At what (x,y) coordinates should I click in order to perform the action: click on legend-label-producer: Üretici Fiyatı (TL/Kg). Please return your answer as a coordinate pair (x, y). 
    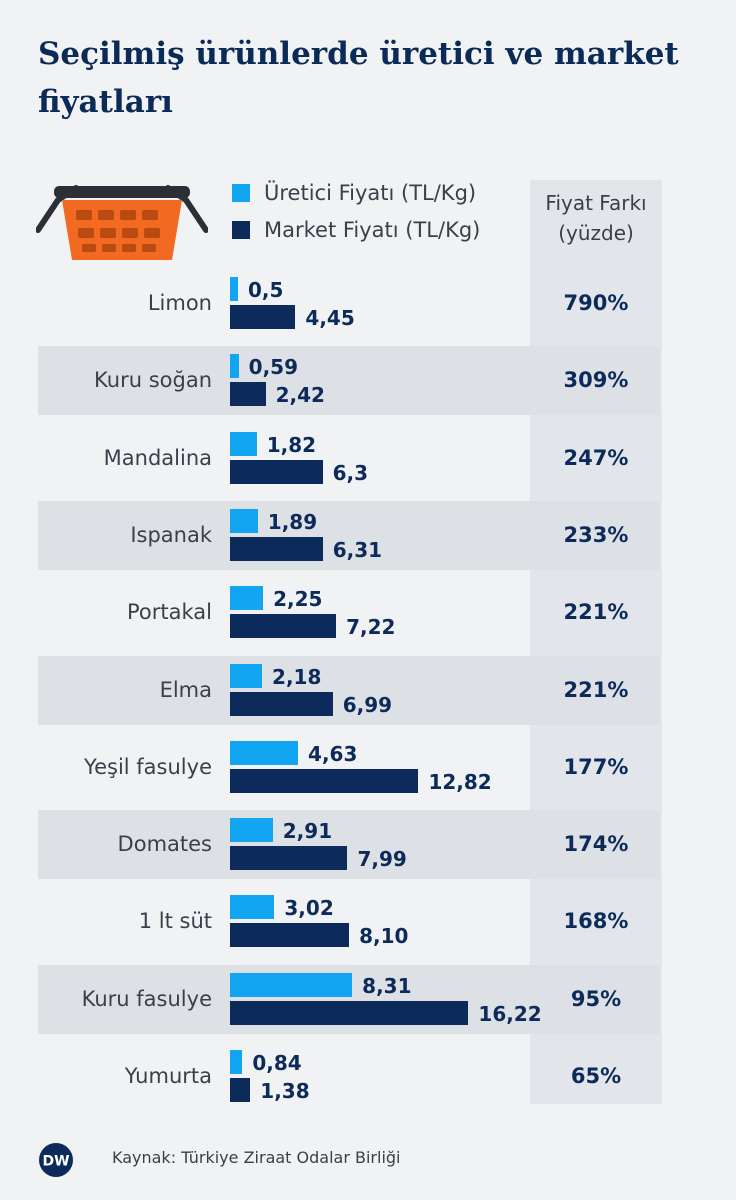
    Looking at the image, I should click on (370, 193).